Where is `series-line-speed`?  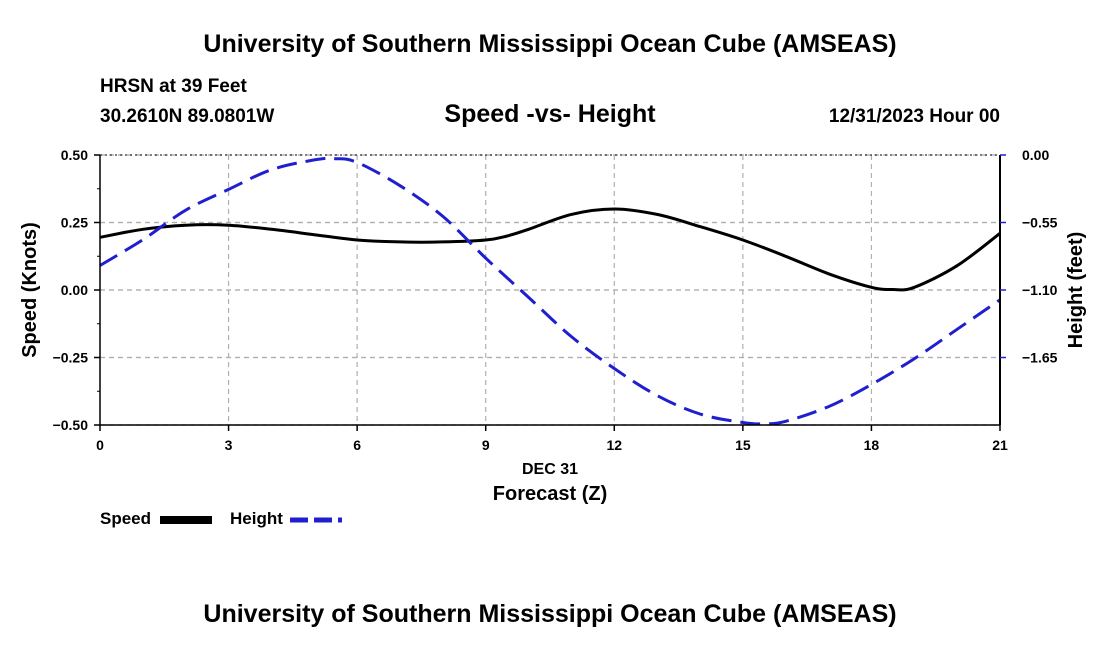
series-line-speed is located at coordinates (550, 249).